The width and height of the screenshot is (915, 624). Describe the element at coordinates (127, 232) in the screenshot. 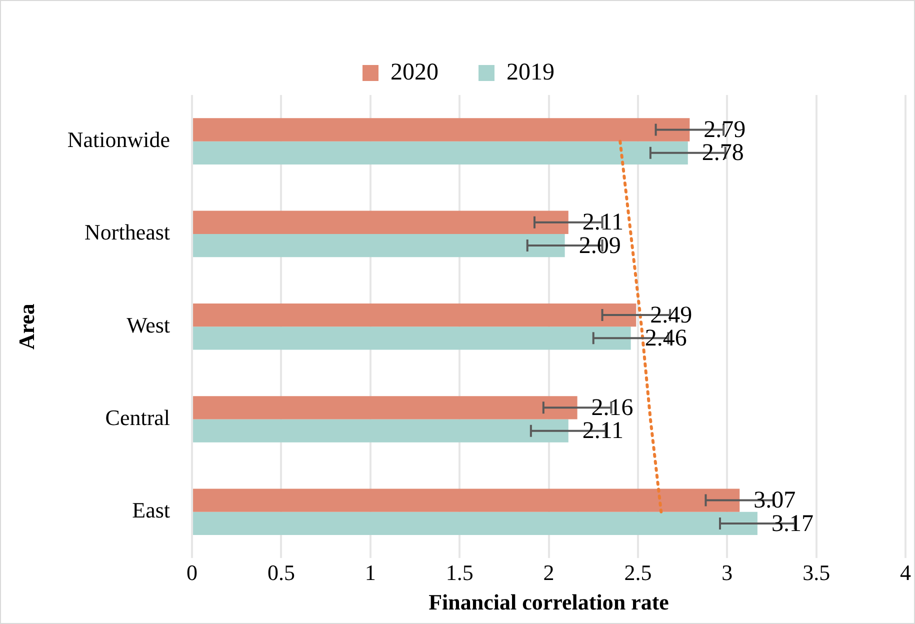

I see `y-tick-label: Northeast` at that location.